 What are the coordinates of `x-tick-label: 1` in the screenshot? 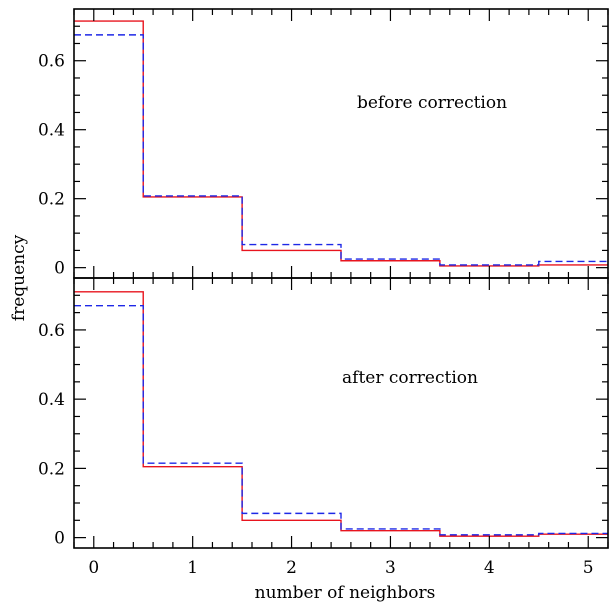 It's located at (192, 568).